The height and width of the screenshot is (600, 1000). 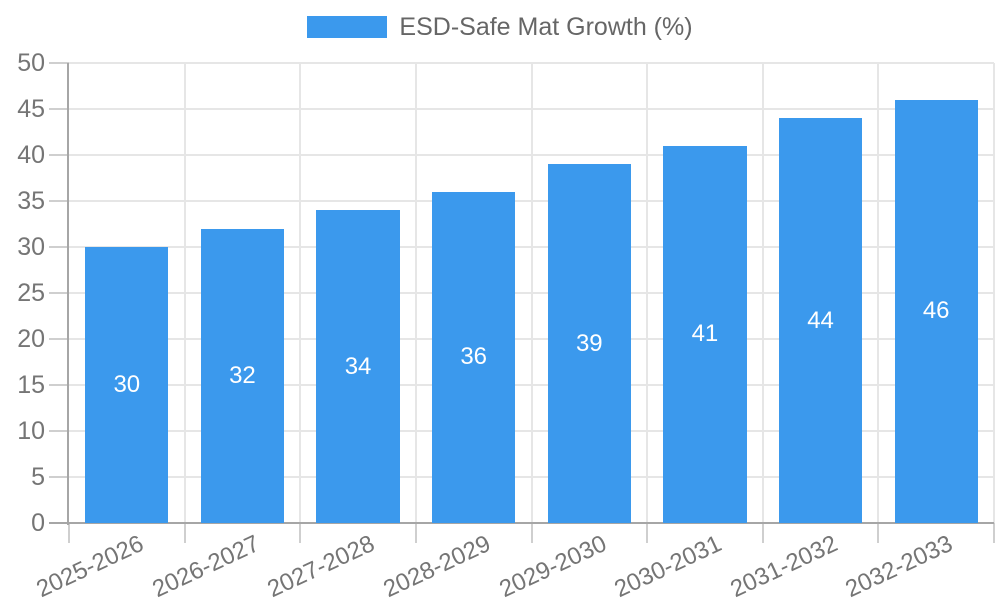 What do you see at coordinates (205, 565) in the screenshot?
I see `x-axis-label: 2026-2027` at bounding box center [205, 565].